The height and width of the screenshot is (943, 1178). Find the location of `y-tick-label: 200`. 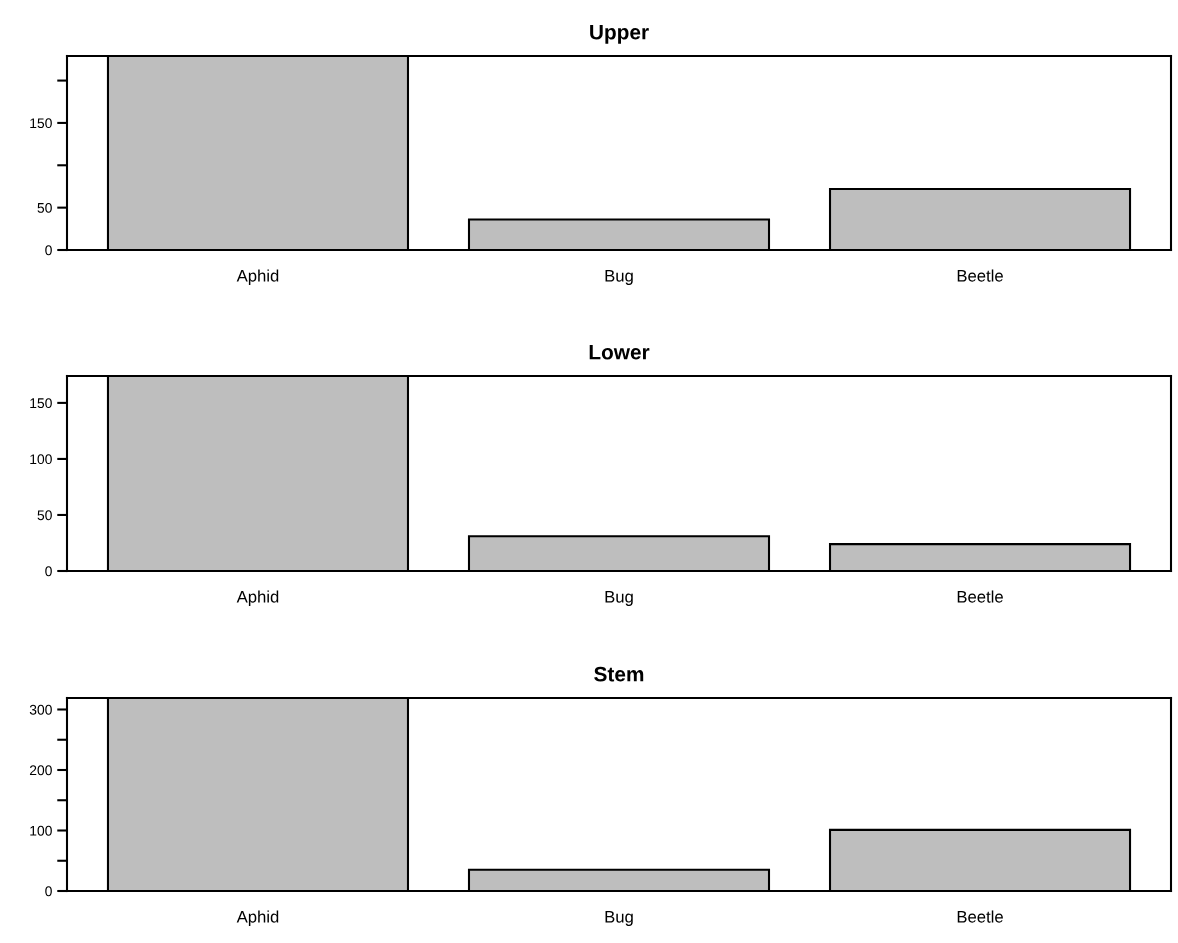

y-tick-label: 200 is located at coordinates (40, 770).